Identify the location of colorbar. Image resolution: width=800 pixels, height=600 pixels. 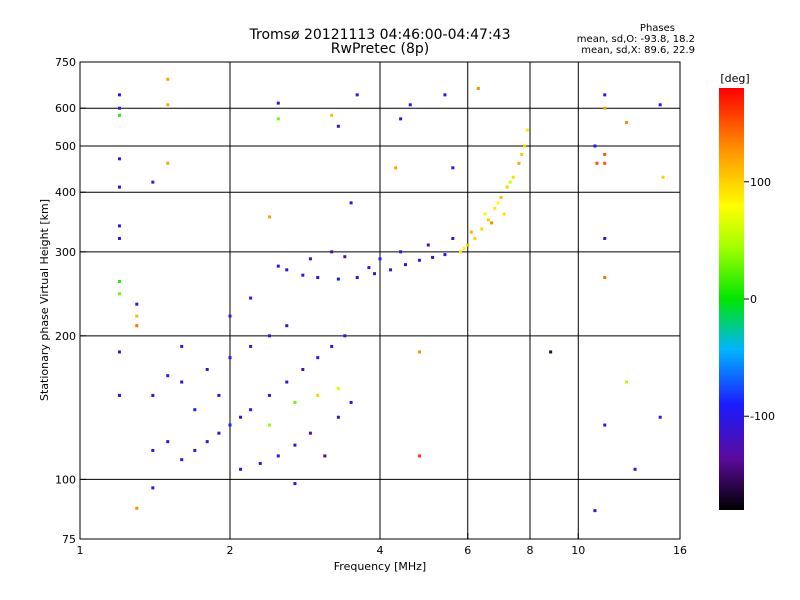
(731, 299).